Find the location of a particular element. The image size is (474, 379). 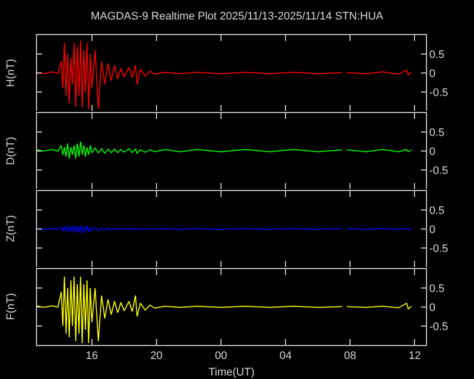

y-axis-title: D(nT) is located at coordinates (11, 150).